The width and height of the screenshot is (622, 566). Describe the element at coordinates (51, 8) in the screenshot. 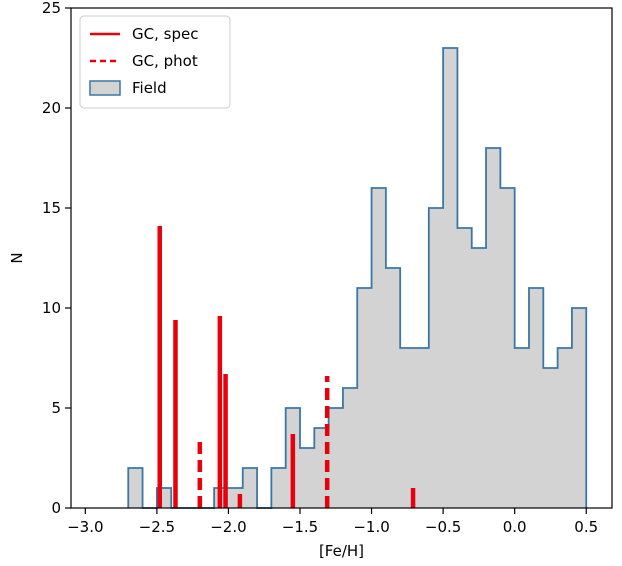

I see `y-tick-label: 25` at that location.